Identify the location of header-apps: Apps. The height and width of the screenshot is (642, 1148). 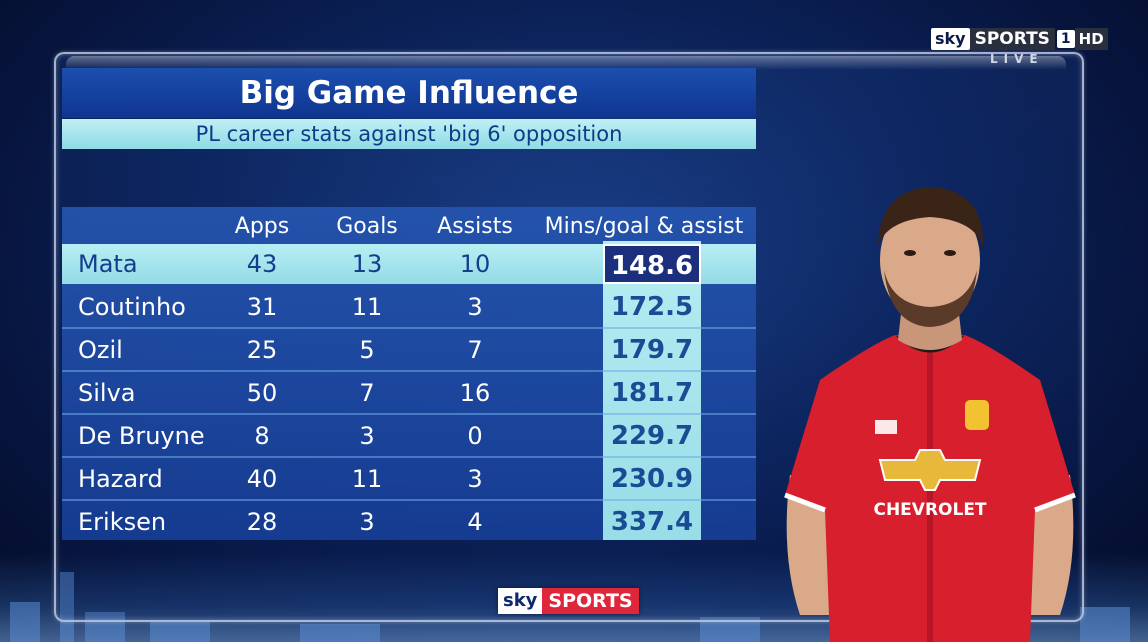
(262, 226).